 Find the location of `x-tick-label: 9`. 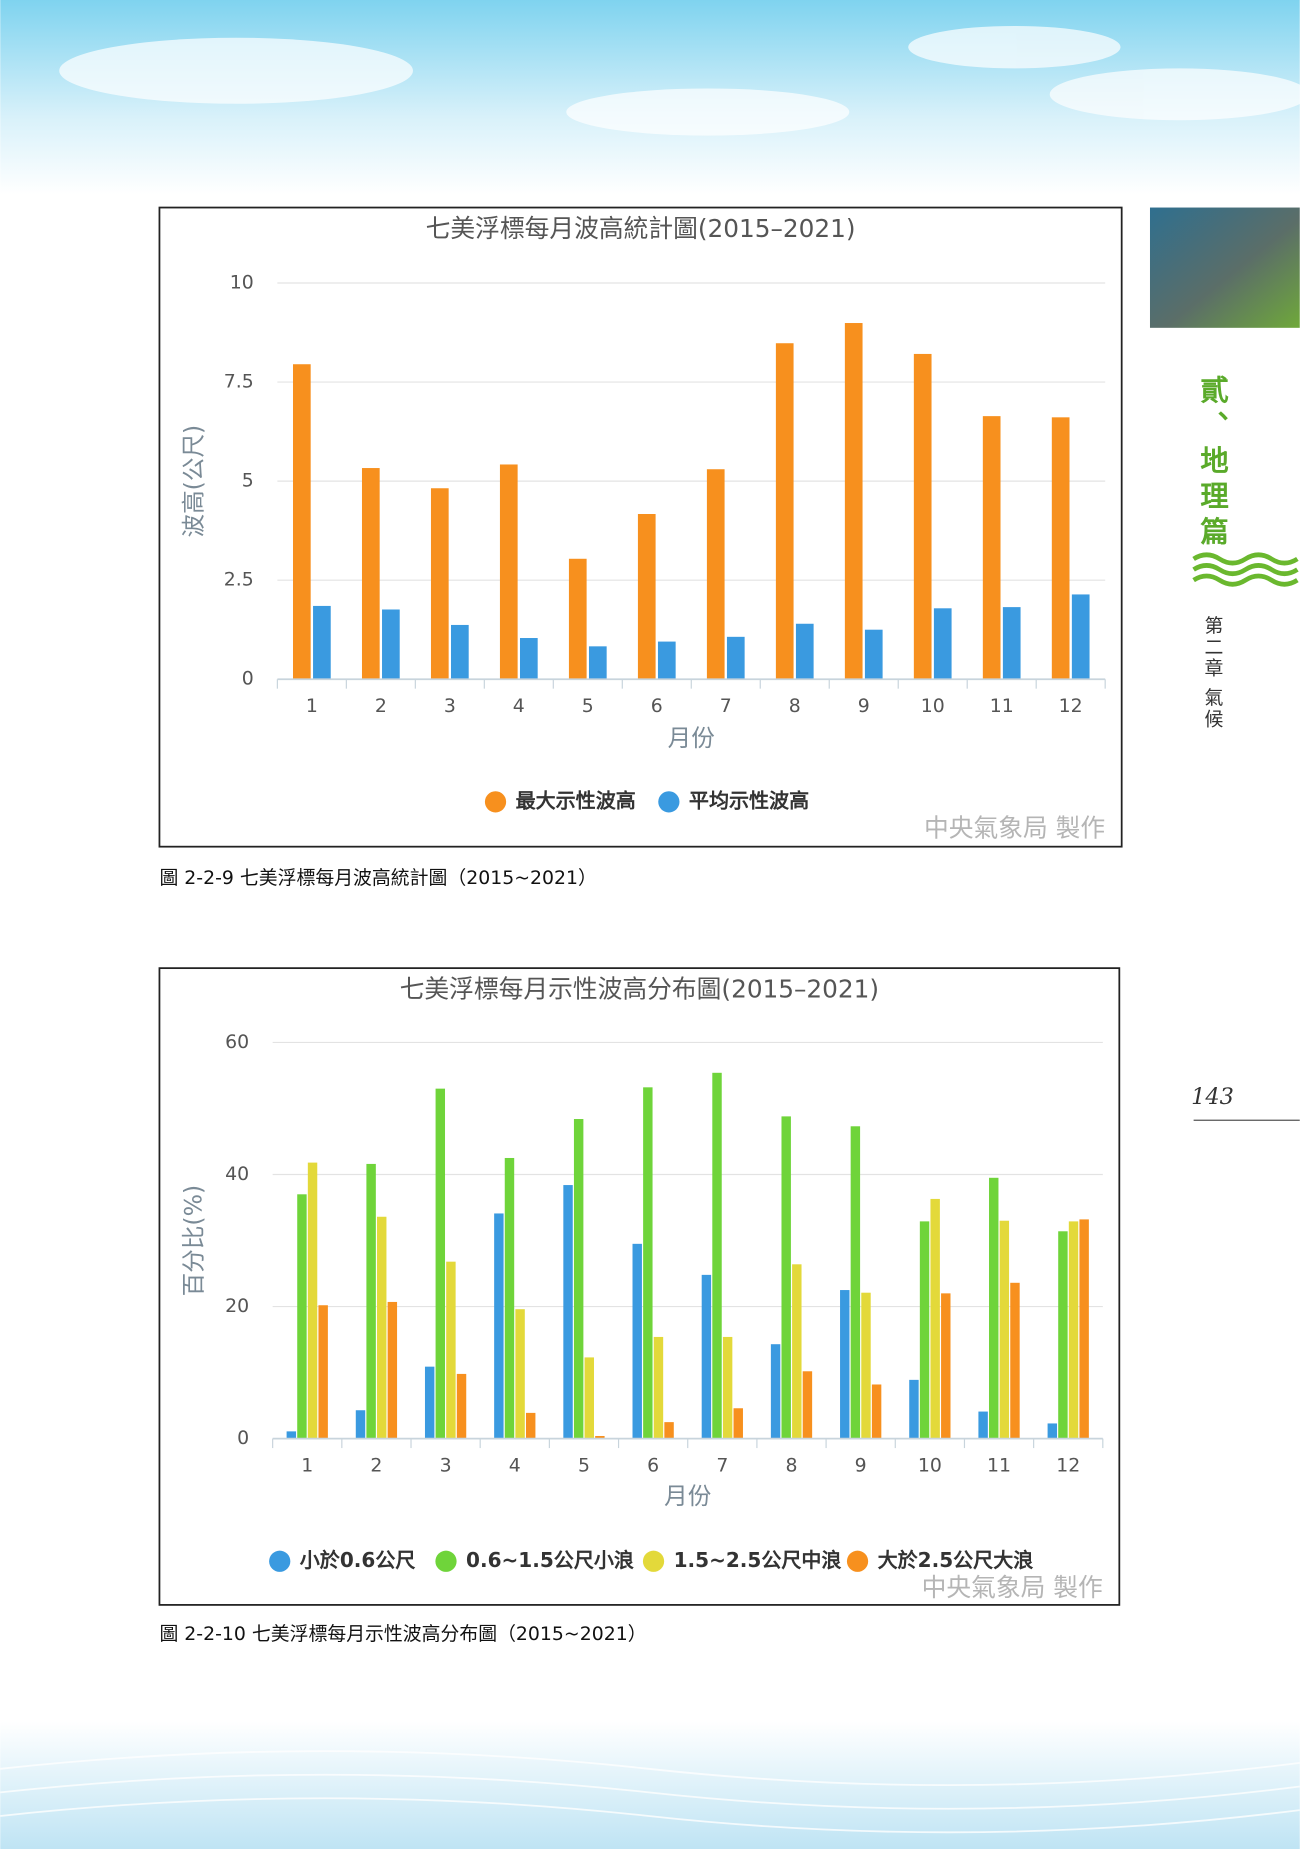

x-tick-label: 9 is located at coordinates (864, 706).